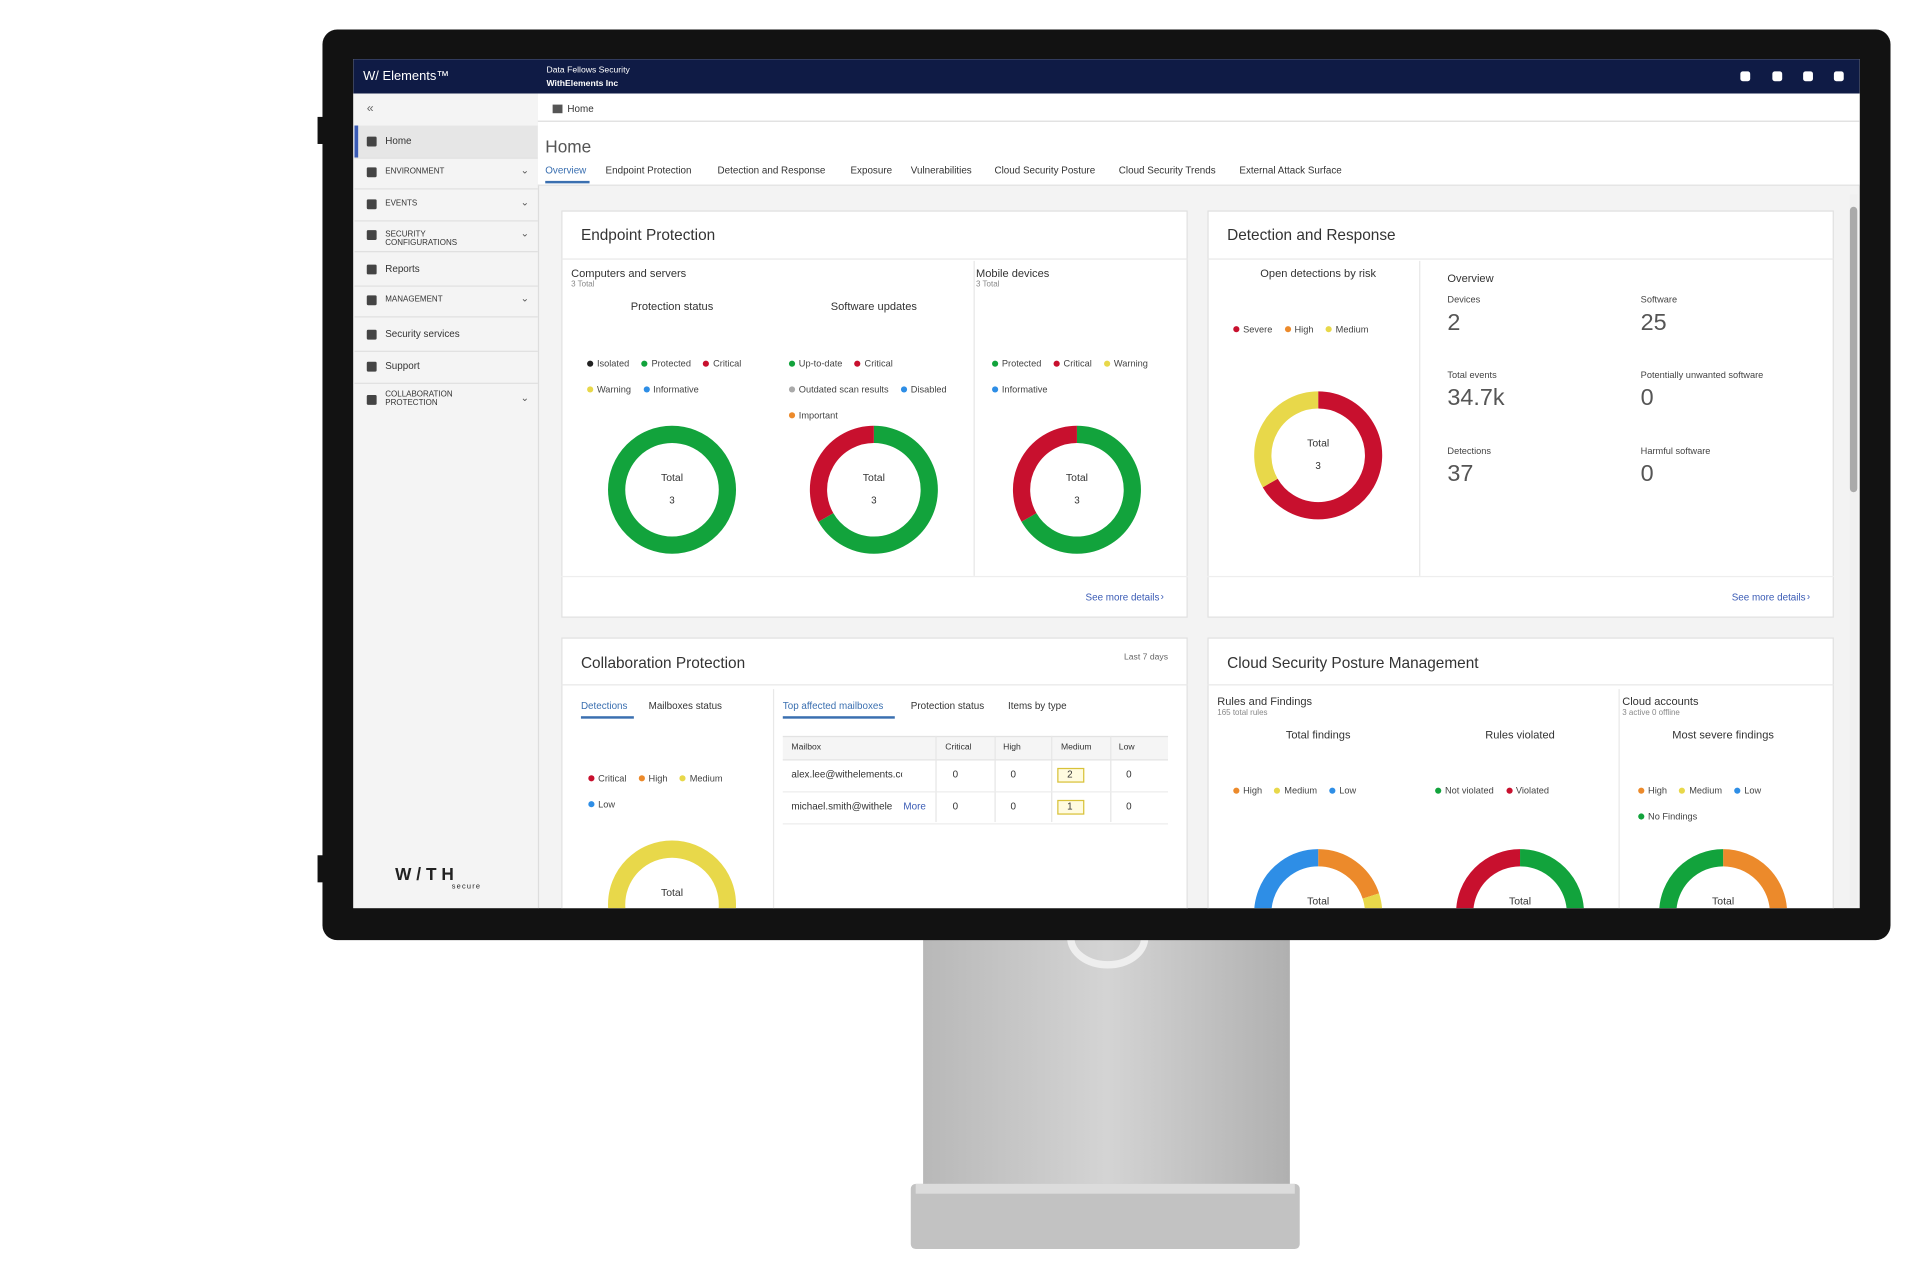 The height and width of the screenshot is (1270, 1920). Describe the element at coordinates (1311, 234) in the screenshot. I see `card-title: Detection and Response` at that location.